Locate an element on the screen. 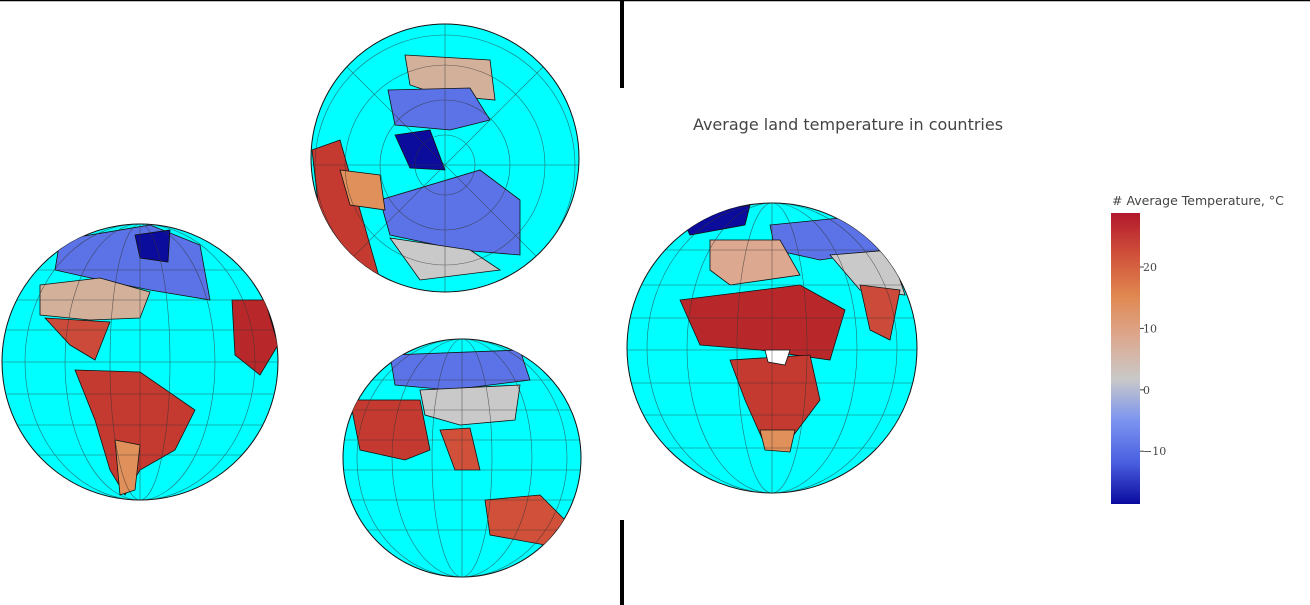 The image size is (1310, 605). globe-americas is located at coordinates (140, 362).